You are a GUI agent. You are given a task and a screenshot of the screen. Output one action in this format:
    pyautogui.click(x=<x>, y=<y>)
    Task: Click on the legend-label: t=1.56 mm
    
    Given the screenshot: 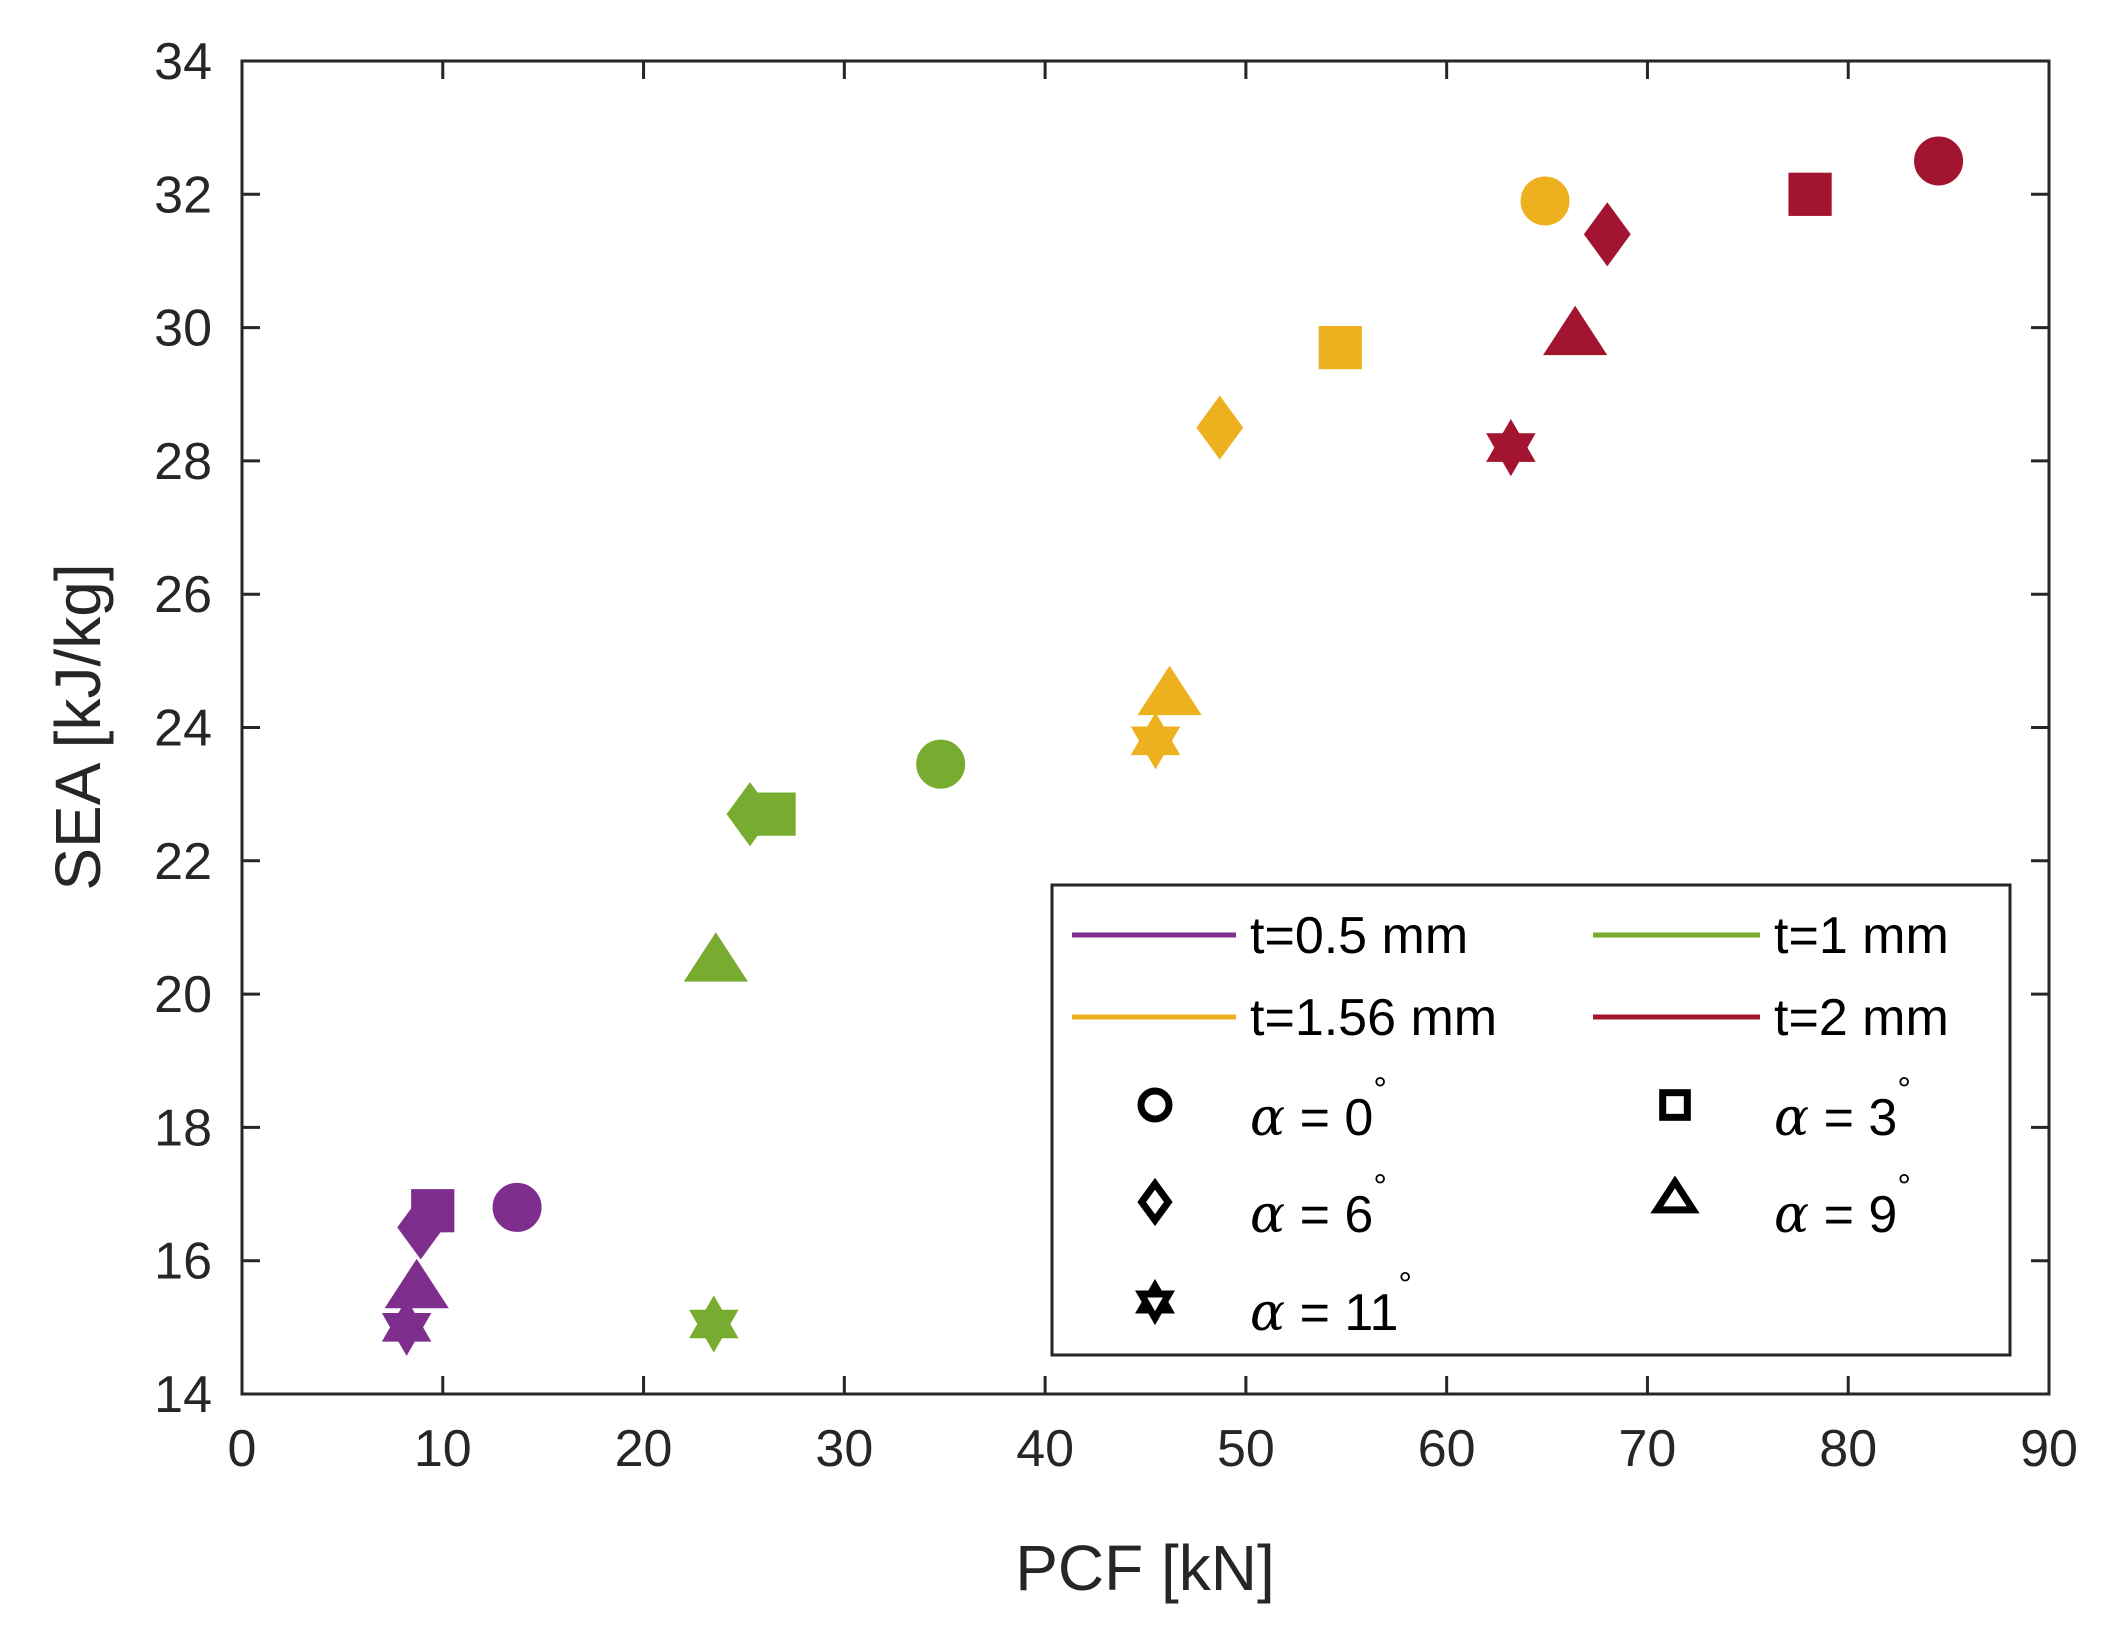 What is the action you would take?
    pyautogui.click(x=1373, y=1018)
    